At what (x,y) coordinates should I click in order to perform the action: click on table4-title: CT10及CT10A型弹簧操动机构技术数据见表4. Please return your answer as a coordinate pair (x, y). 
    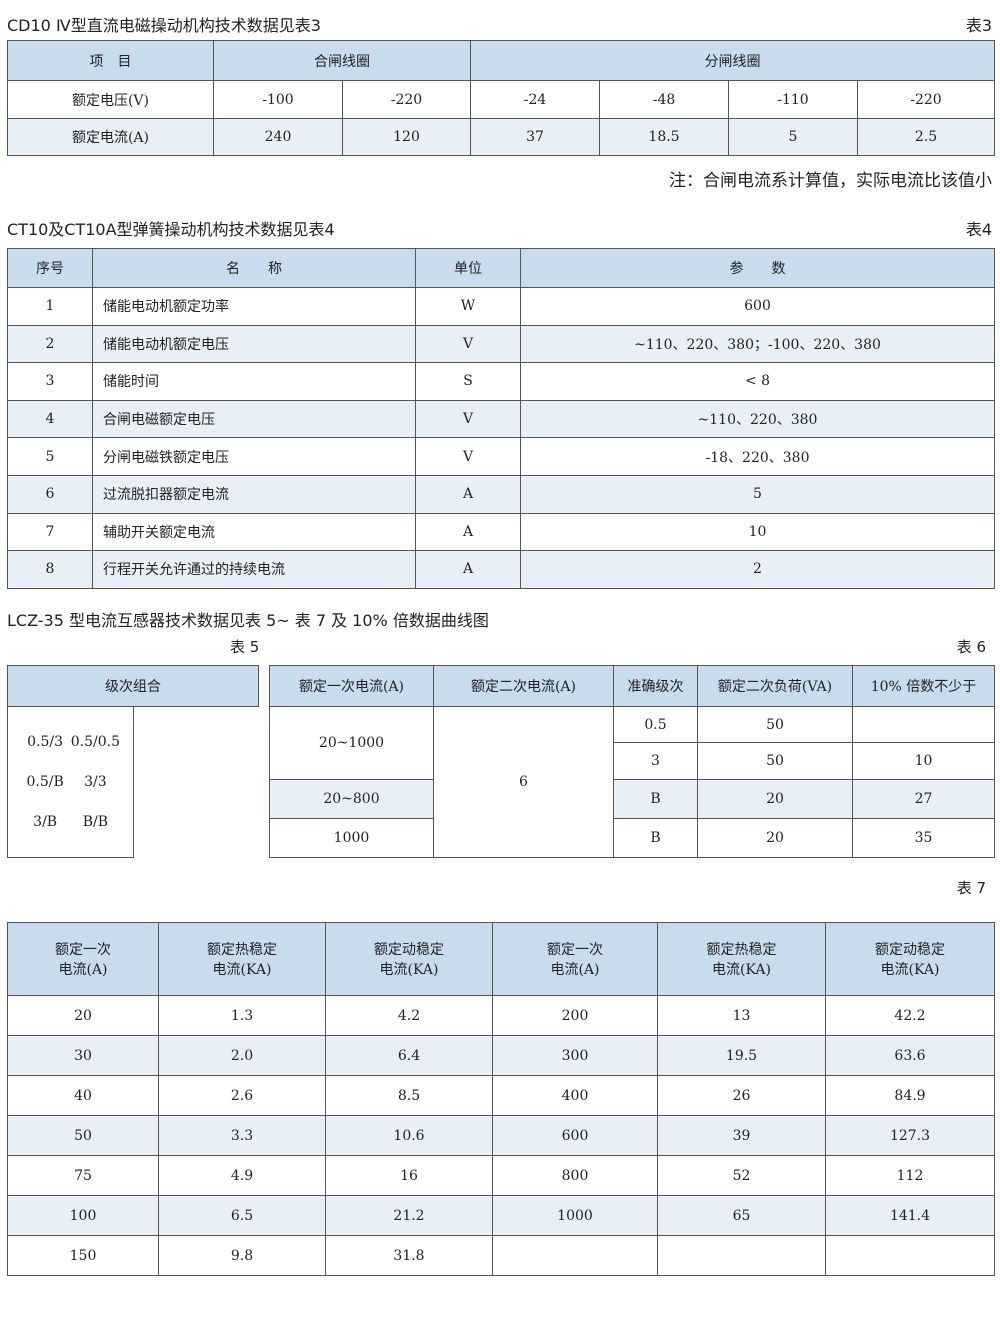
    Looking at the image, I should click on (171, 229).